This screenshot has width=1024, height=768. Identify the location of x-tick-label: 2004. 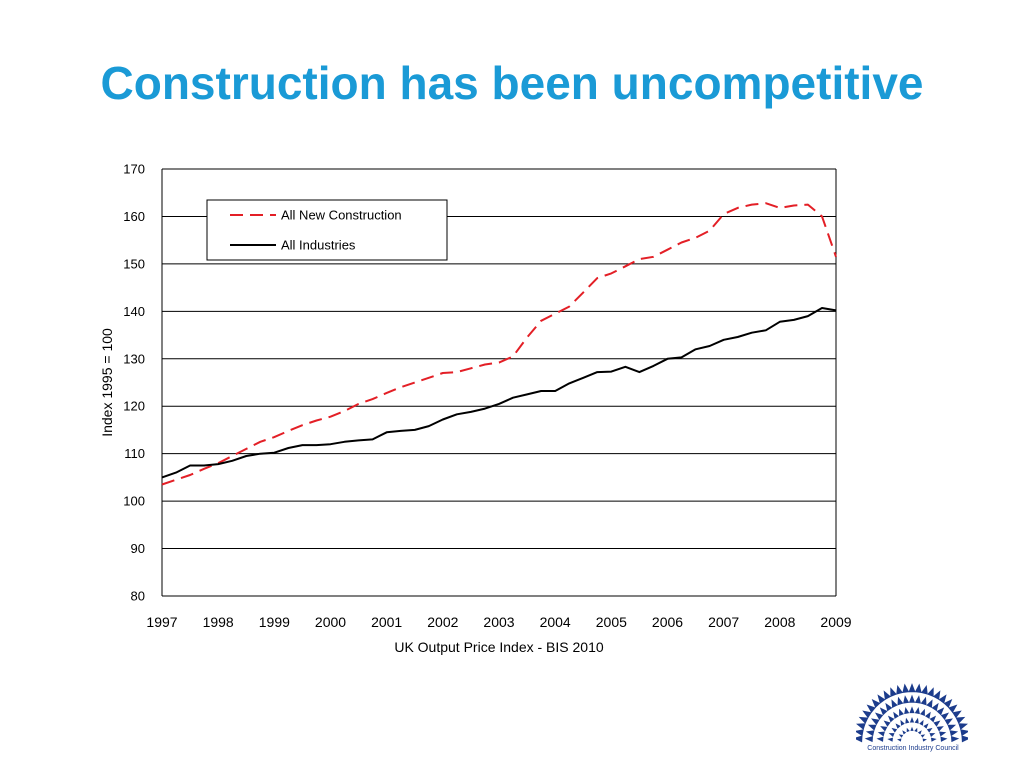
(555, 622).